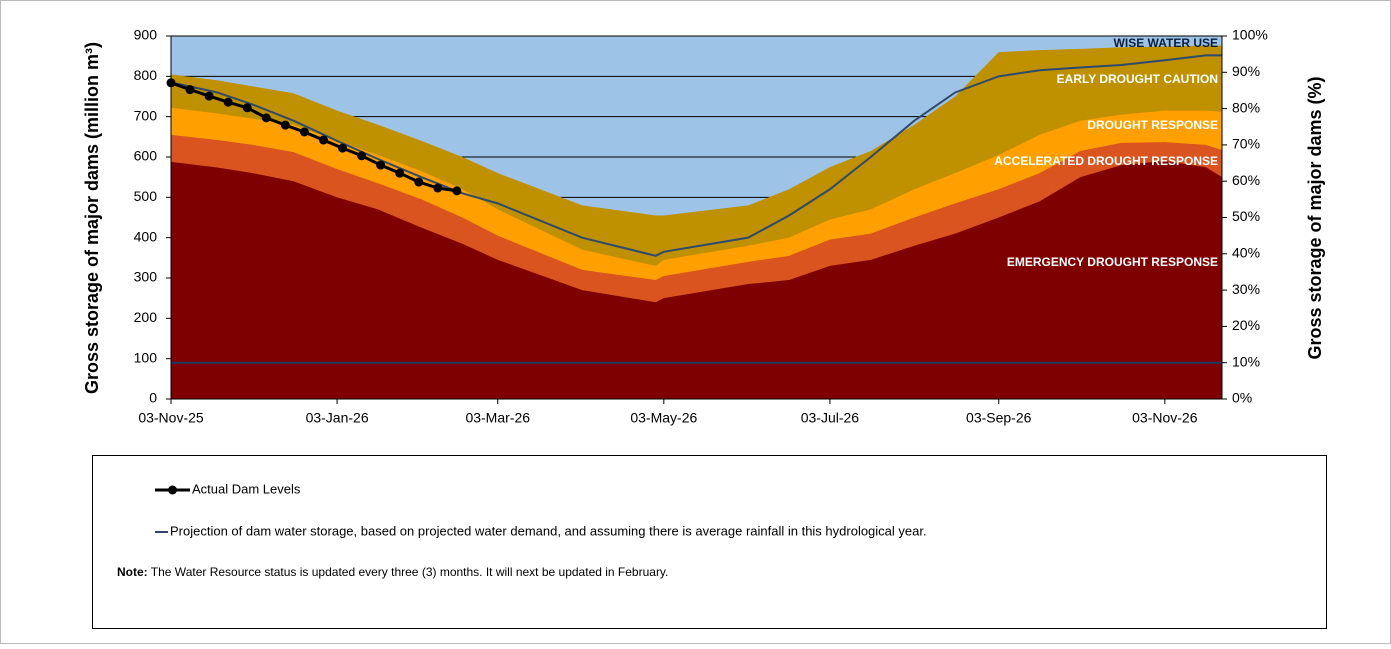 This screenshot has height=649, width=1391. Describe the element at coordinates (314, 137) in the screenshot. I see `series-line` at that location.